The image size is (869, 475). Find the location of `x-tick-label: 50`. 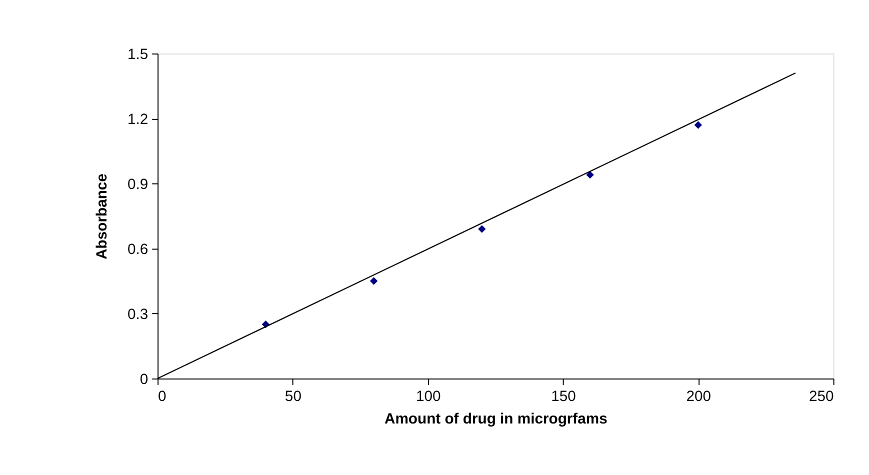

x-tick-label: 50 is located at coordinates (293, 396).